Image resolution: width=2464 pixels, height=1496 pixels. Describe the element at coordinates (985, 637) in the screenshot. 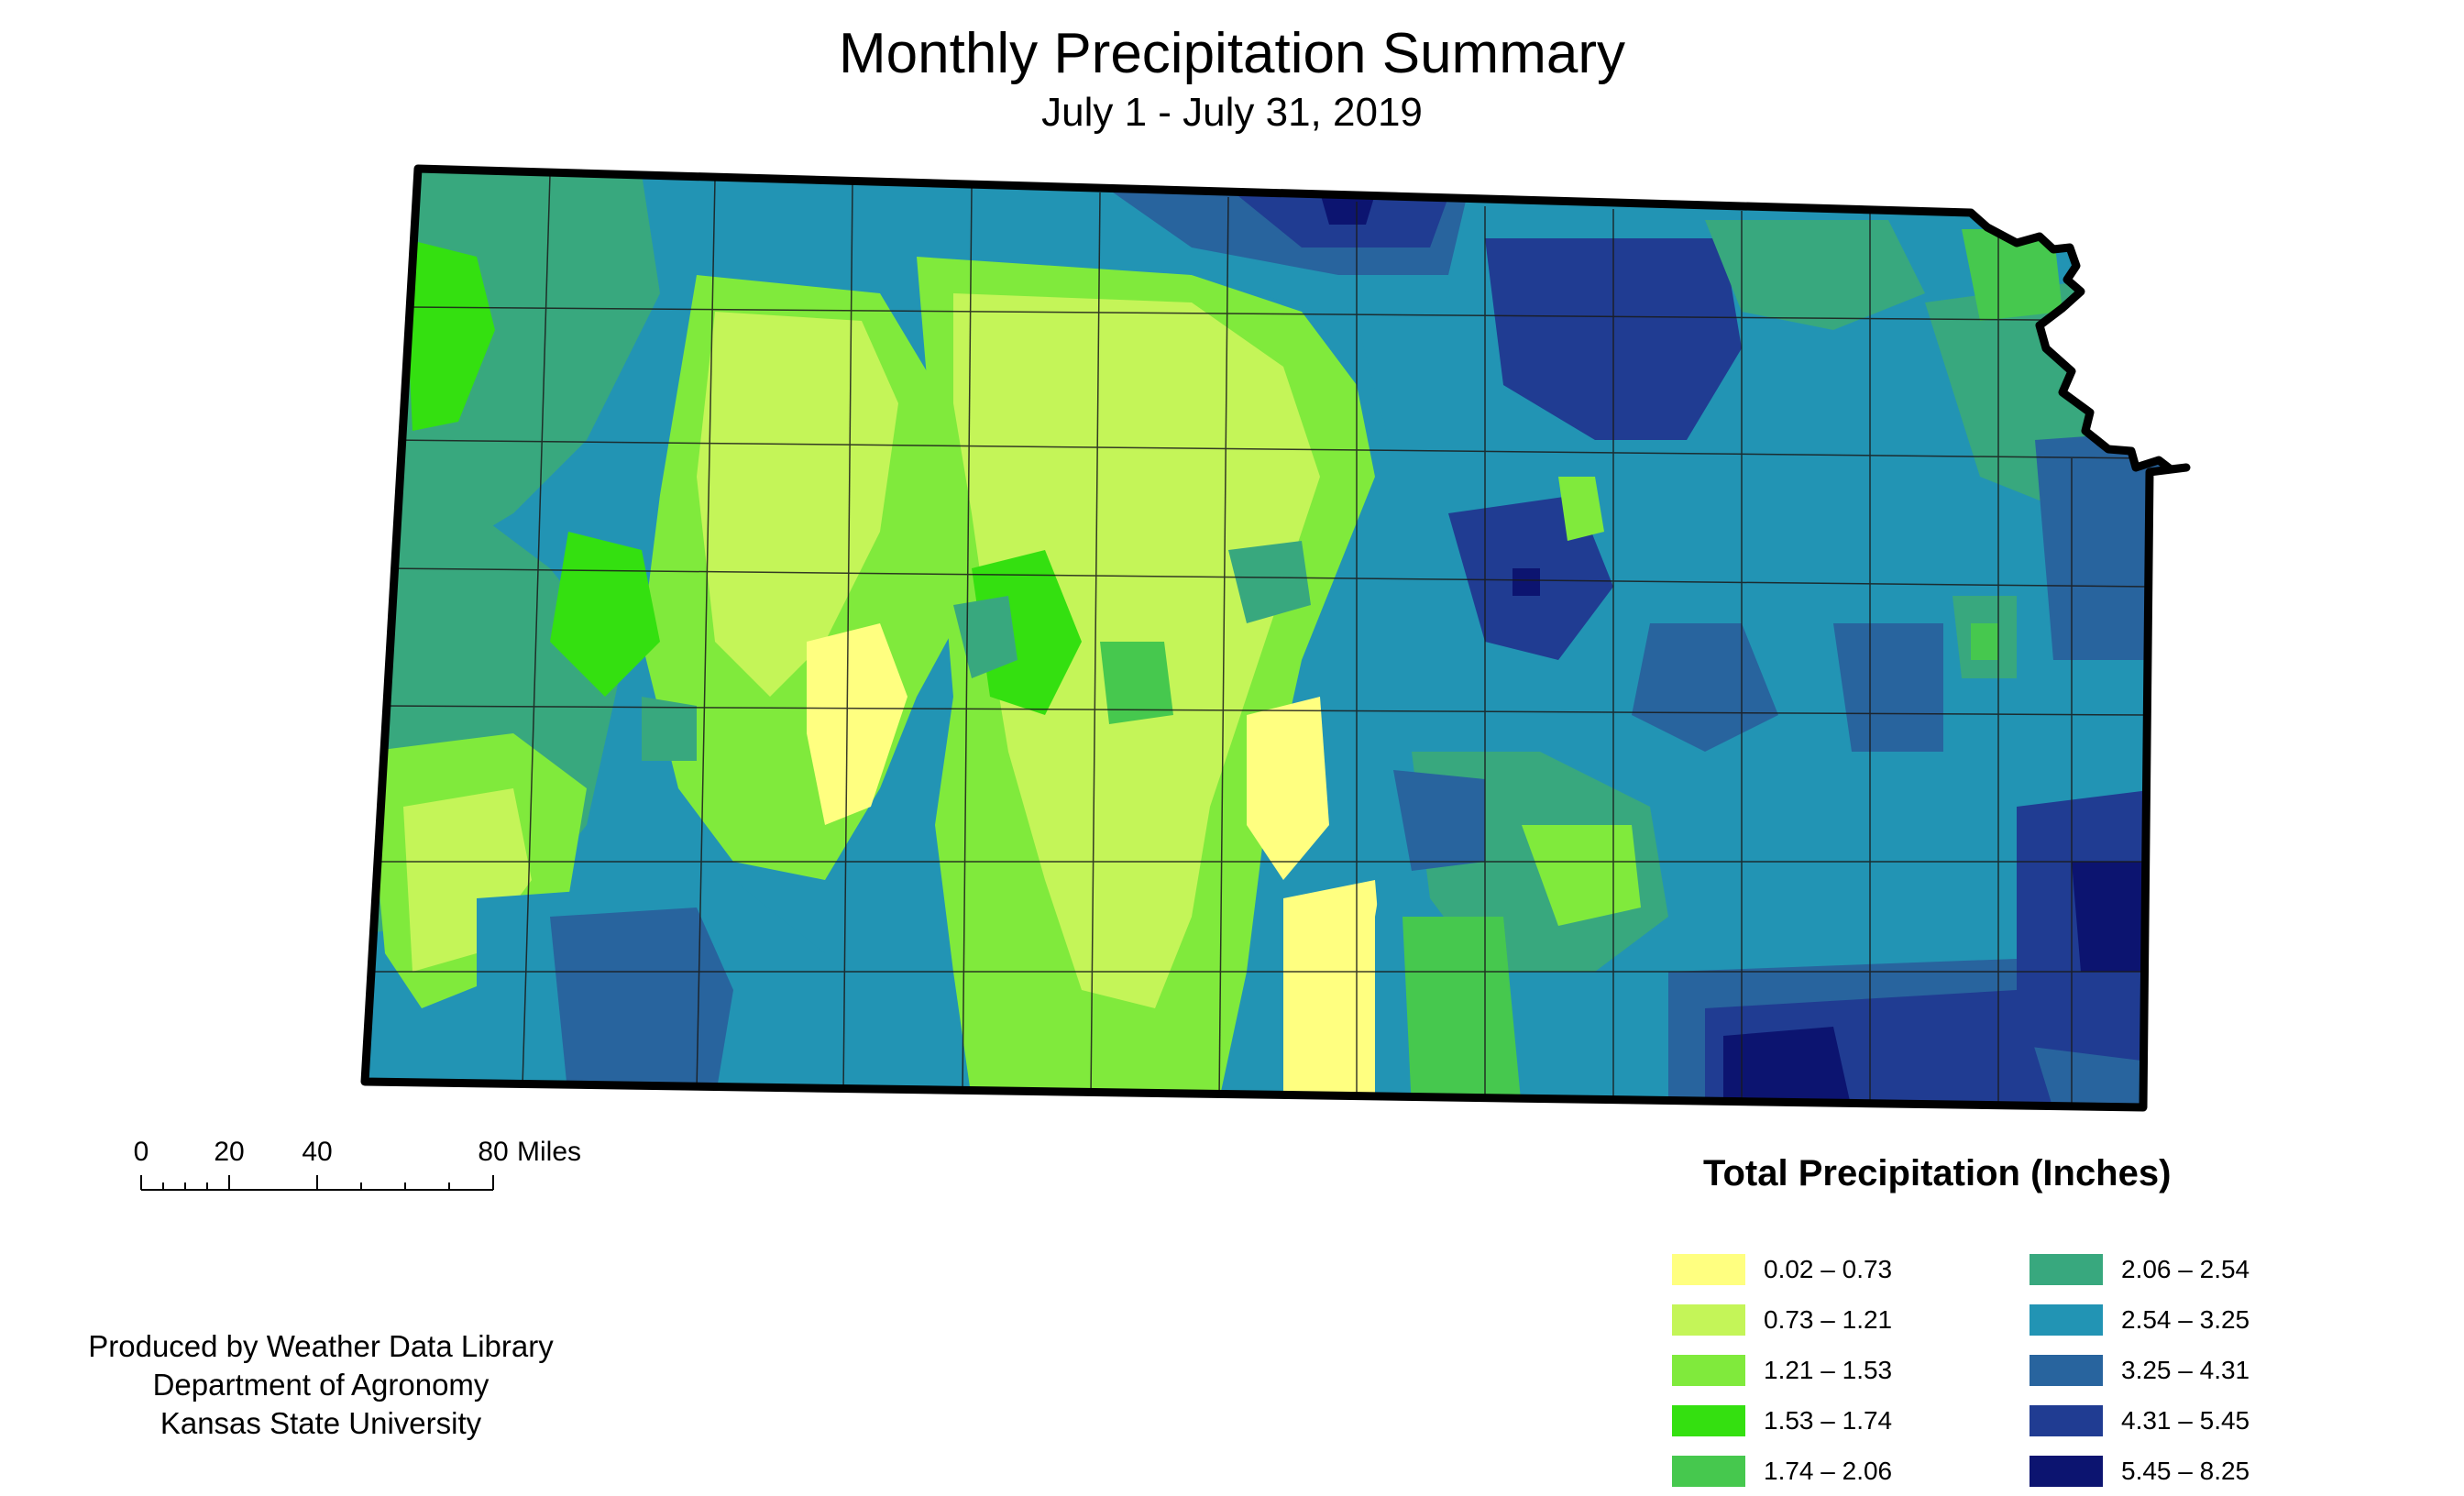

I see `zone-mid-teal-spot` at that location.